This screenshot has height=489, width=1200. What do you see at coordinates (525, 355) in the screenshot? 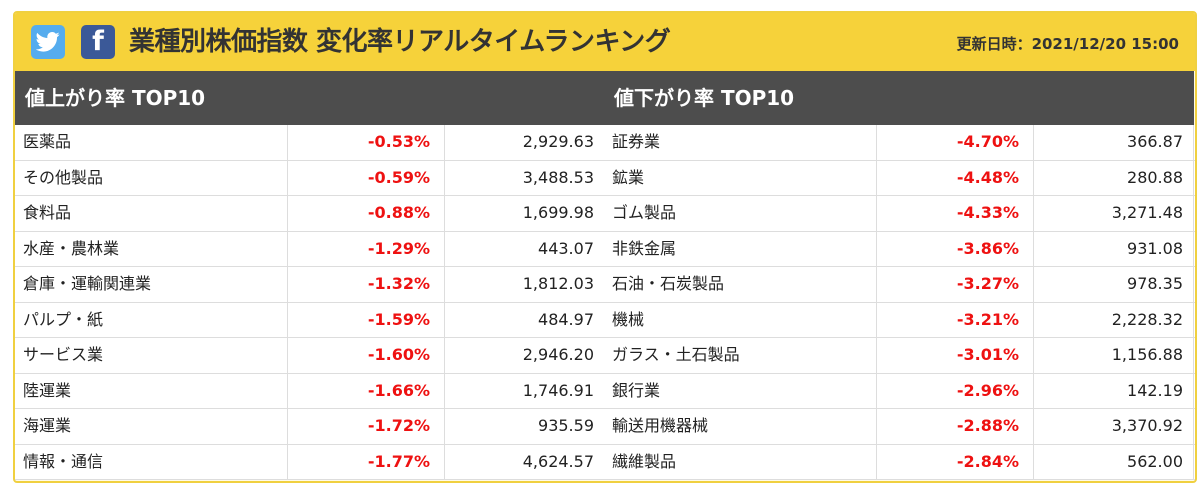
I see `index-value: 2,946.20` at bounding box center [525, 355].